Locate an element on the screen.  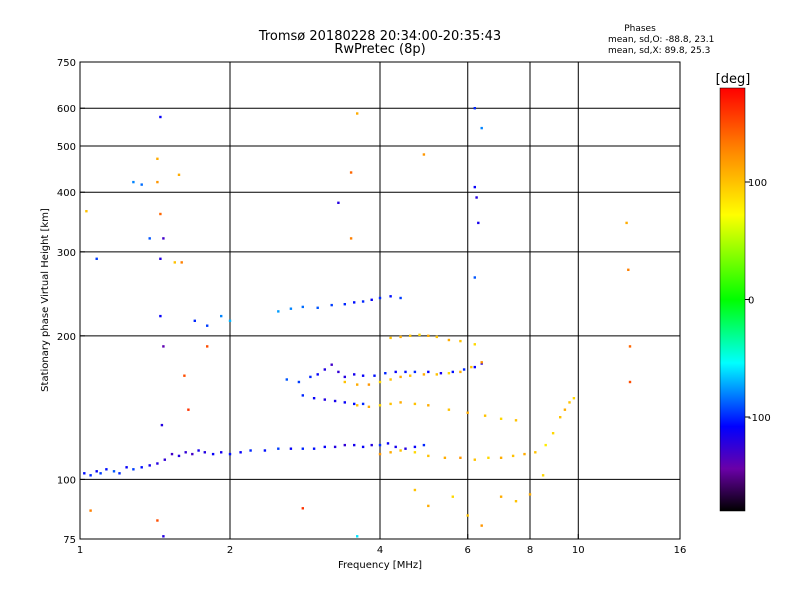
y-tick-label: 100 is located at coordinates (66, 480).